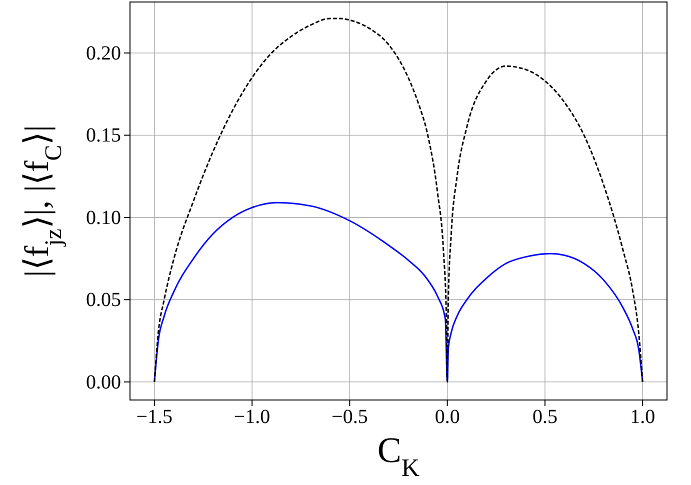  Describe the element at coordinates (103, 382) in the screenshot. I see `y-tick-label: 0.00` at that location.